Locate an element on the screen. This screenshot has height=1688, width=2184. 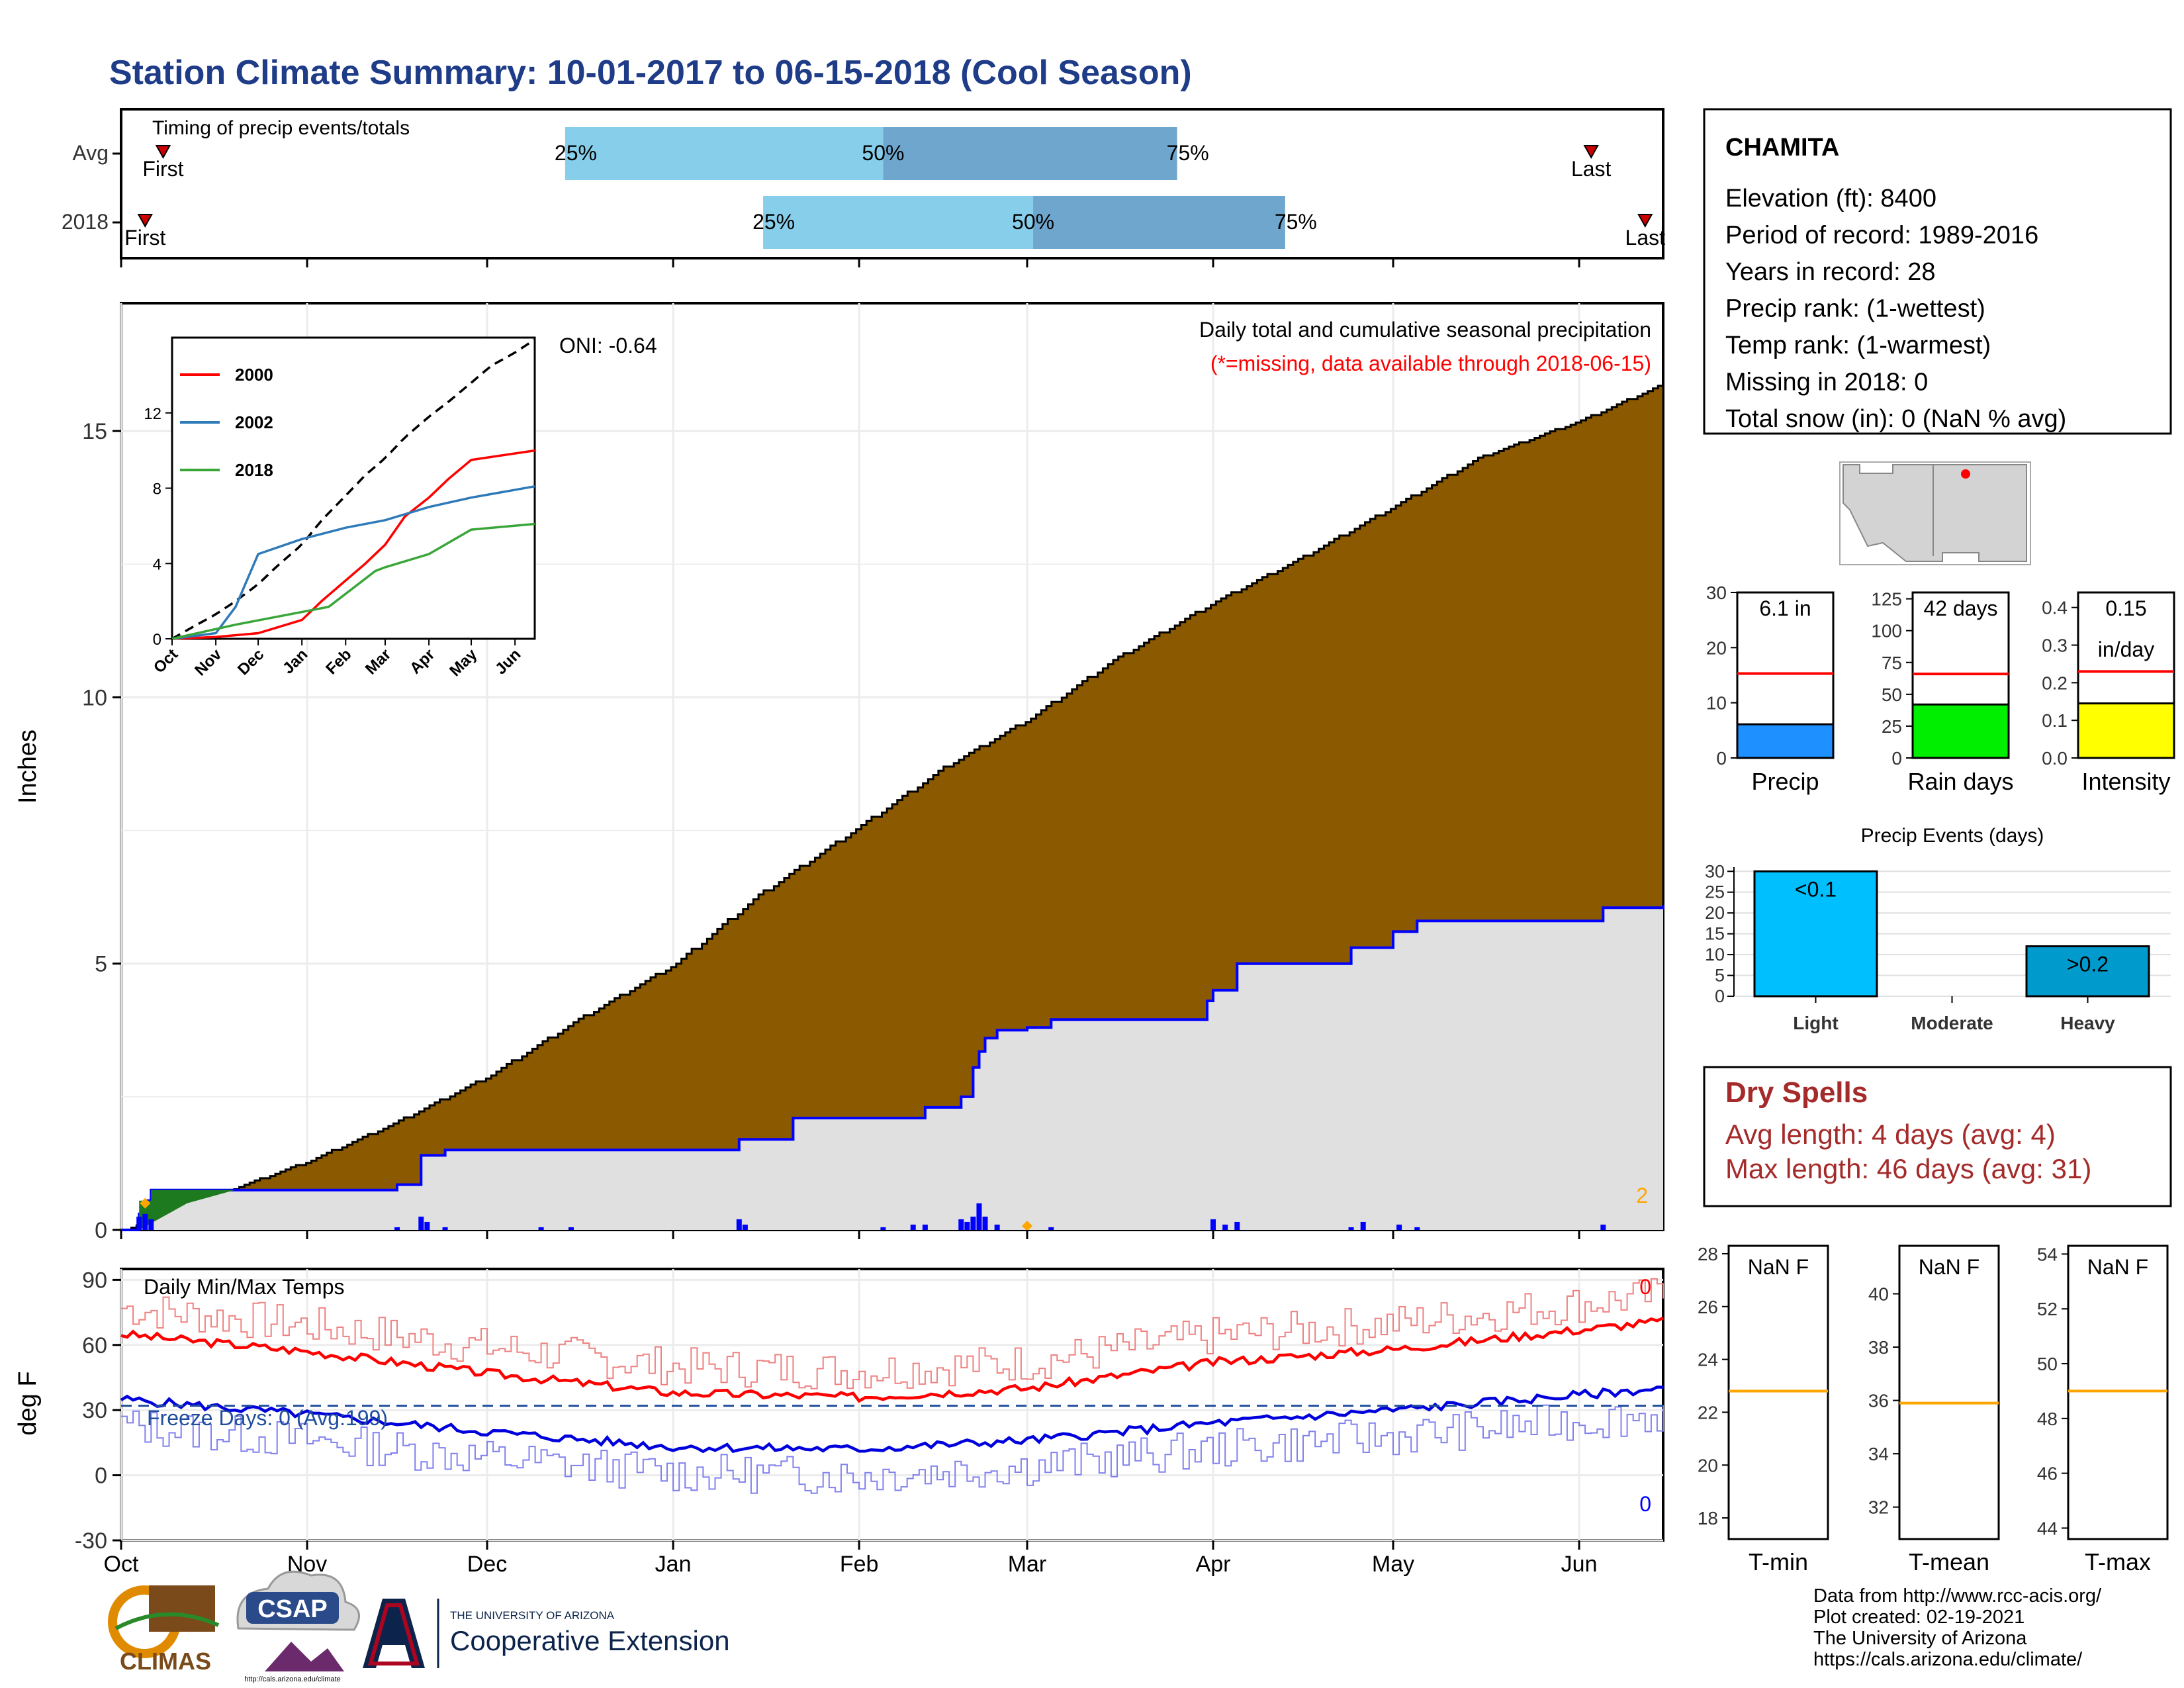
inset-y-tick-label: 0 is located at coordinates (157, 640).